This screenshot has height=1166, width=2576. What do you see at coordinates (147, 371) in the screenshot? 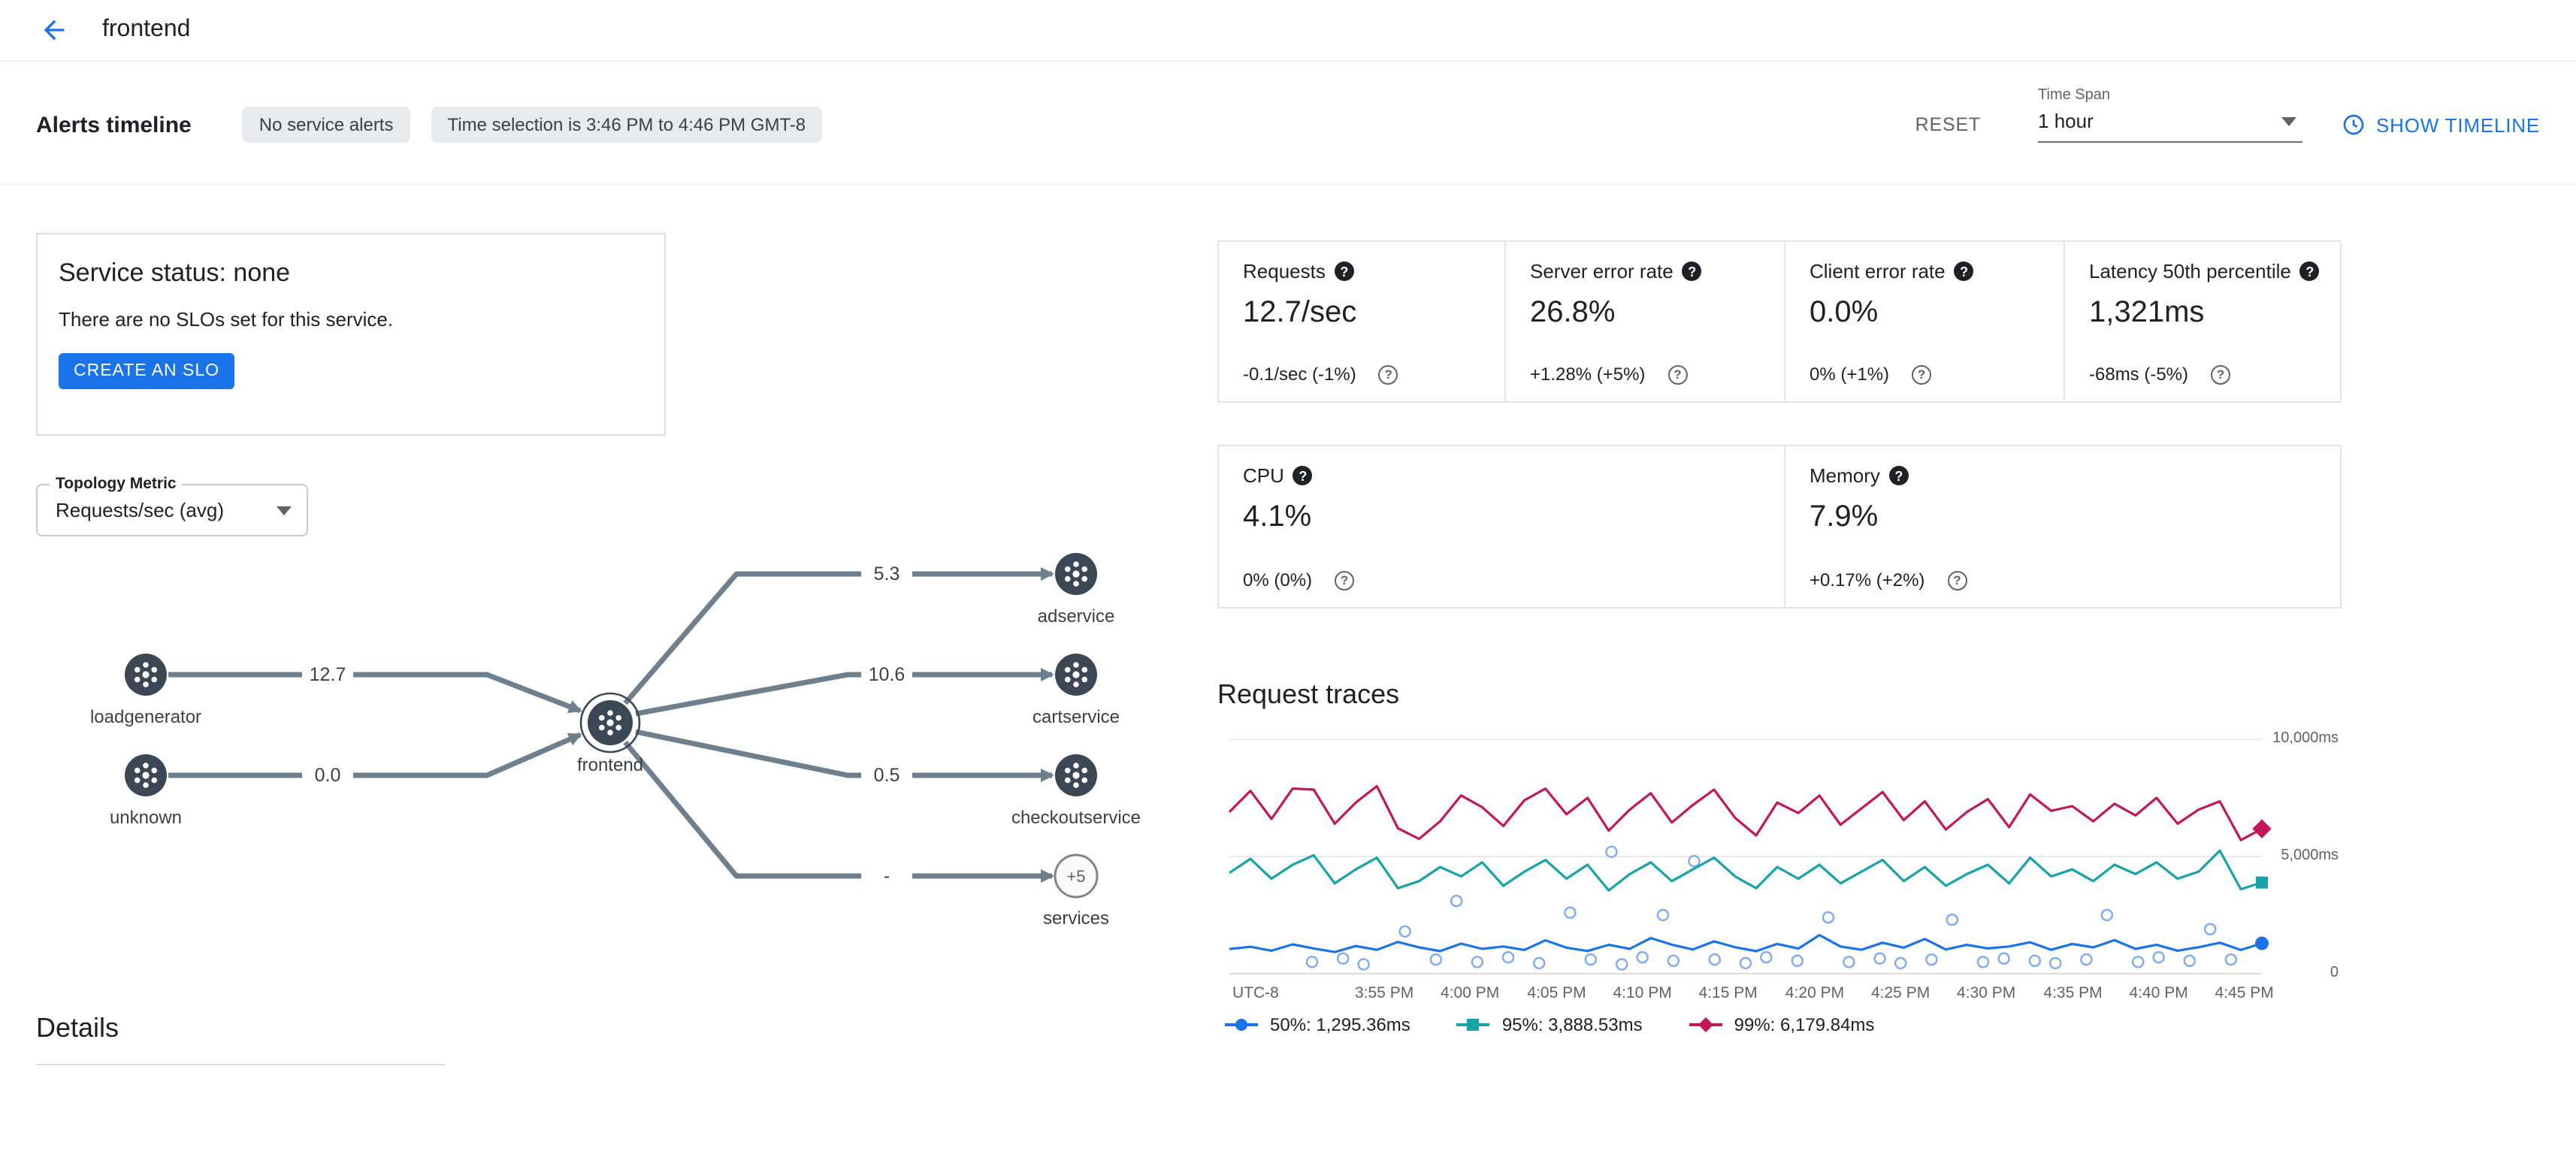
I see `create-slo-button: CREATE AN SLO` at bounding box center [147, 371].